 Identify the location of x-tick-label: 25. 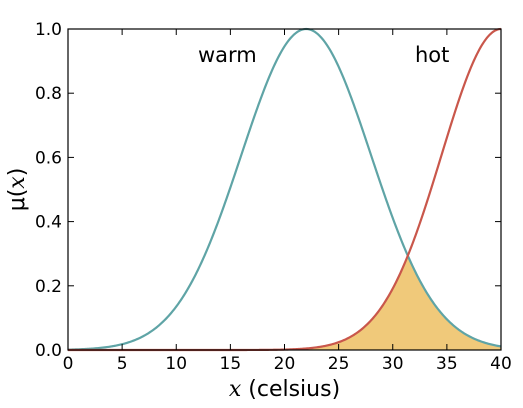
(339, 364).